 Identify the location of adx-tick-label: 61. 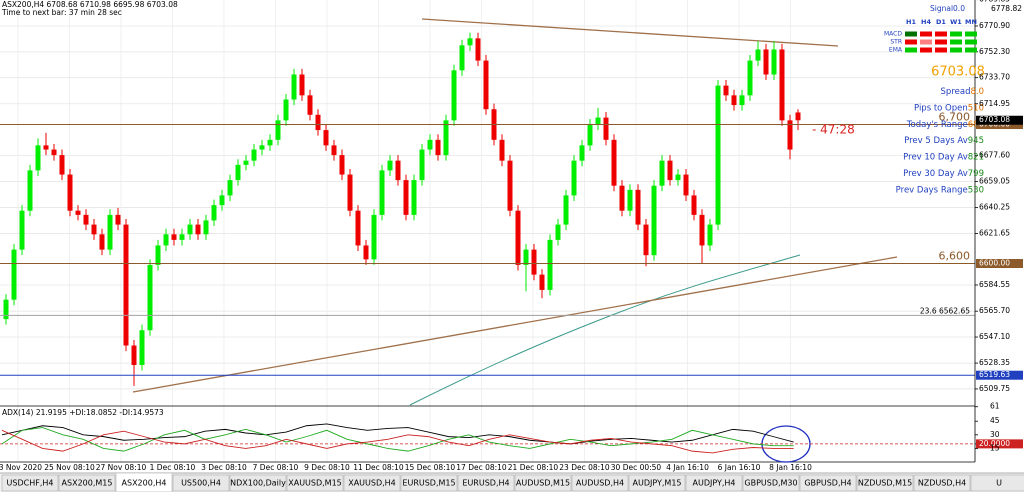
(995, 406).